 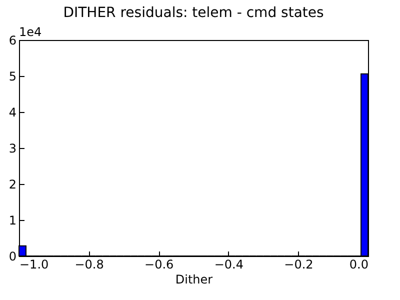 I want to click on x-tick-label: −0.4, so click(x=229, y=265).